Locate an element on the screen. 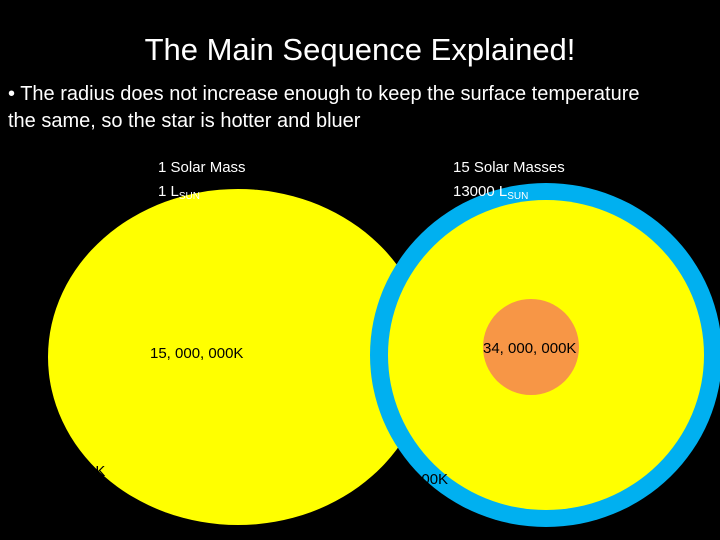  right-surface-temp: 35, 000K is located at coordinates (418, 479).